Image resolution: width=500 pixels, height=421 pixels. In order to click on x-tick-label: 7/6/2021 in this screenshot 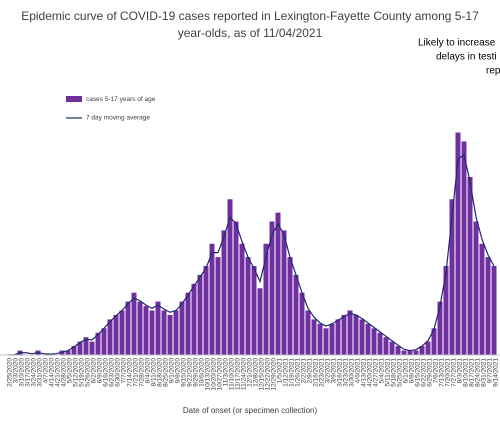, I will do `click(436, 371)`.